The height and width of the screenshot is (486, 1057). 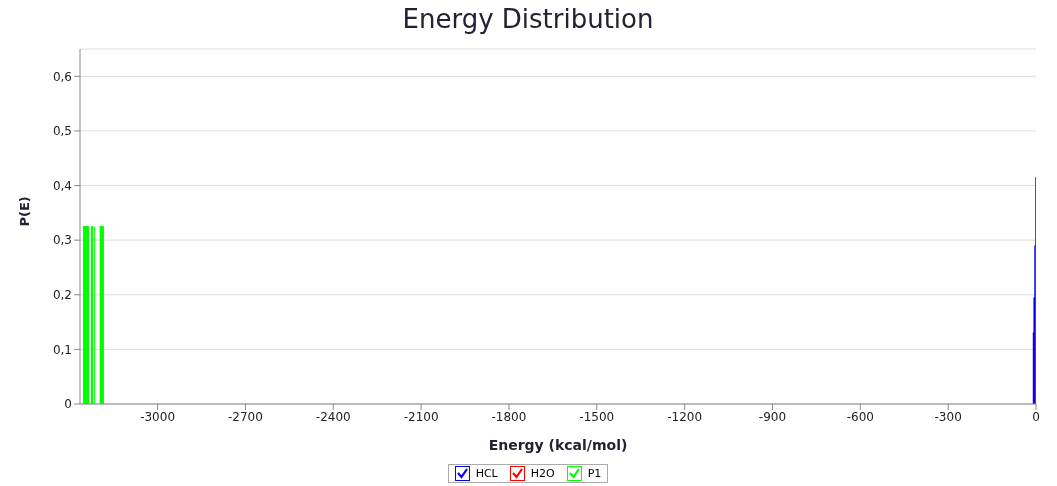 I want to click on legend-label: P1, so click(x=594, y=473).